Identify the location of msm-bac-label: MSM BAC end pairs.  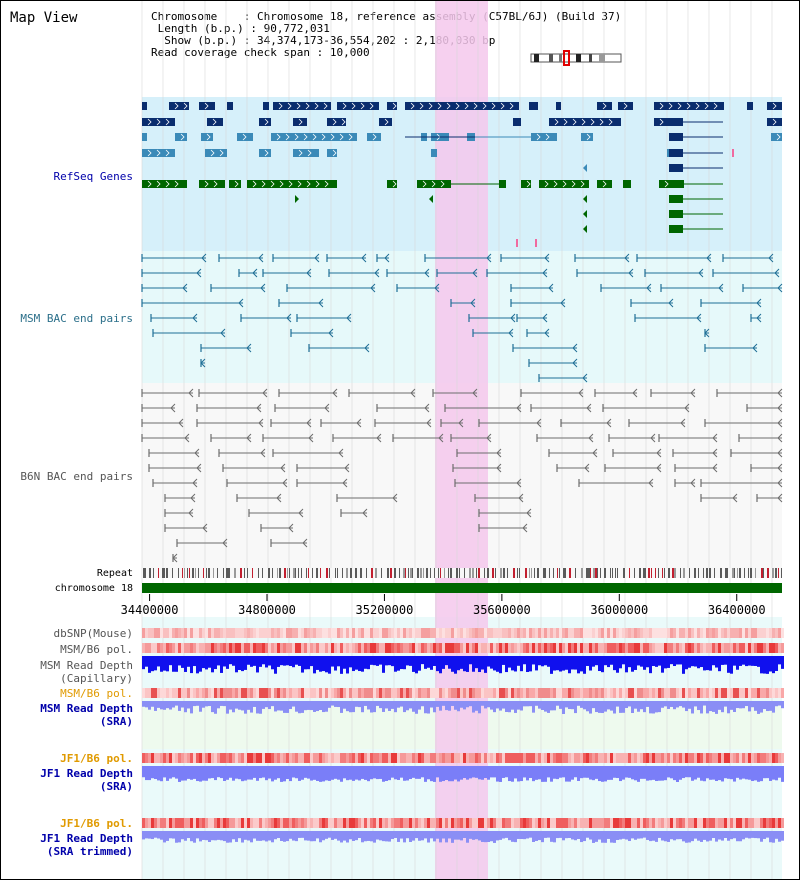
(76, 318).